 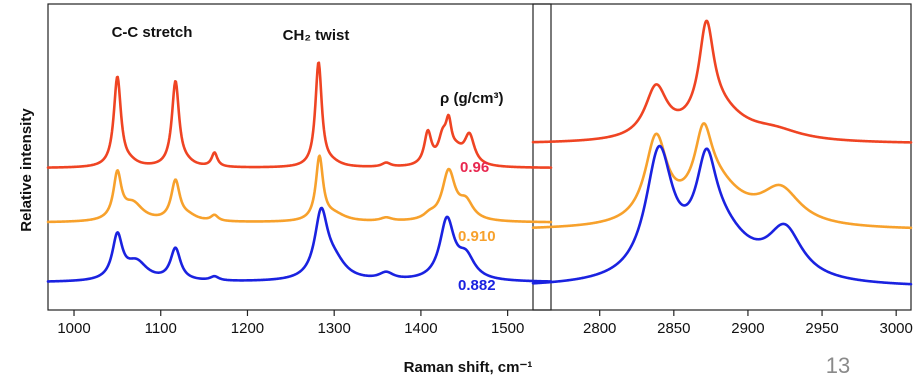 I want to click on x-tick-label-1000: 1000, so click(x=73, y=328).